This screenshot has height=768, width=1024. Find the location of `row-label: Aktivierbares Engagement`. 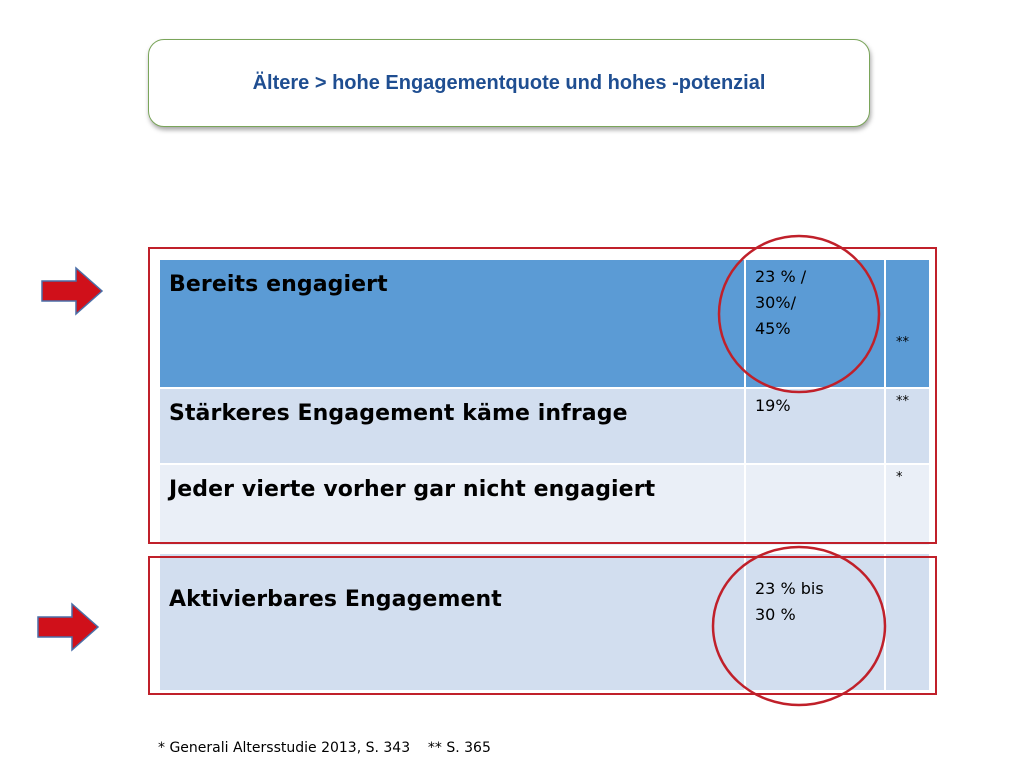

row-label: Aktivierbares Engagement is located at coordinates (335, 599).